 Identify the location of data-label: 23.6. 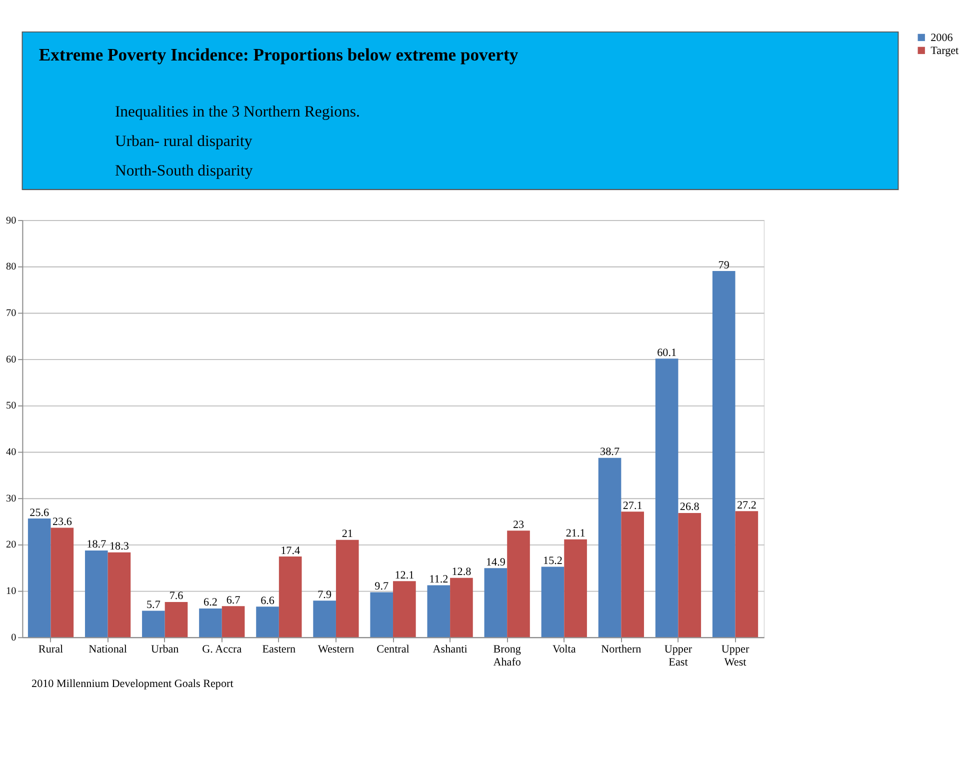
(62, 522).